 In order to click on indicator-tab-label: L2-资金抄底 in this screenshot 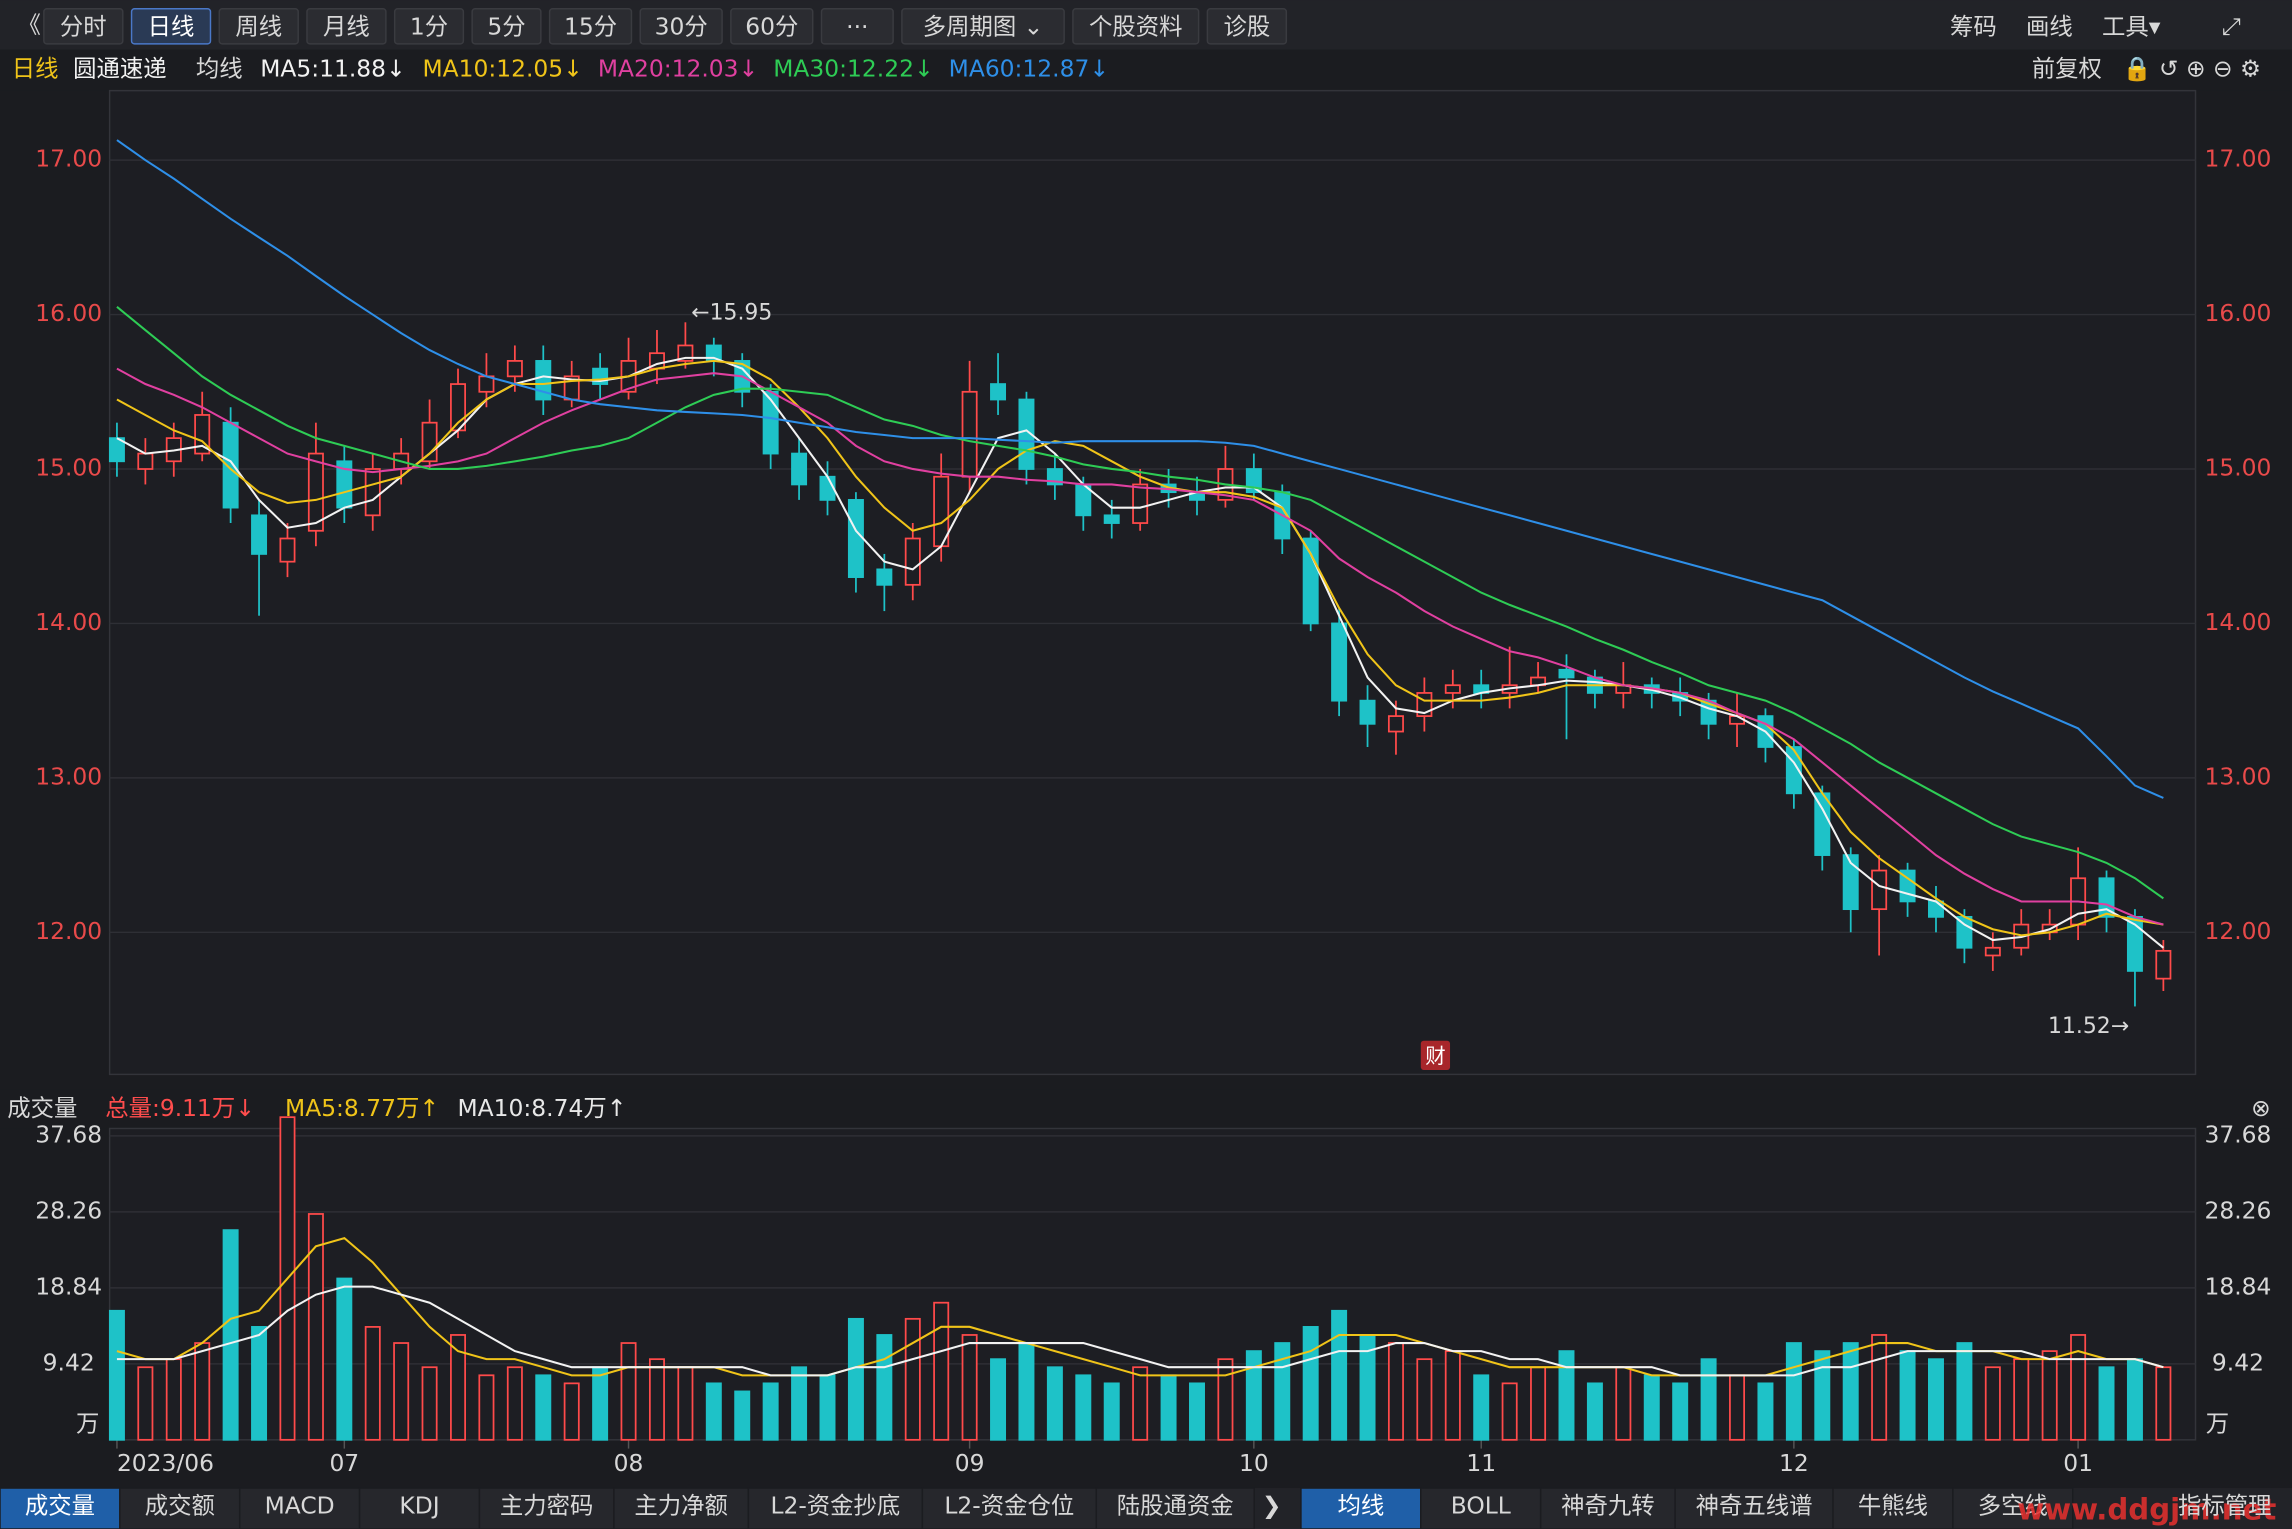, I will do `click(835, 1506)`.